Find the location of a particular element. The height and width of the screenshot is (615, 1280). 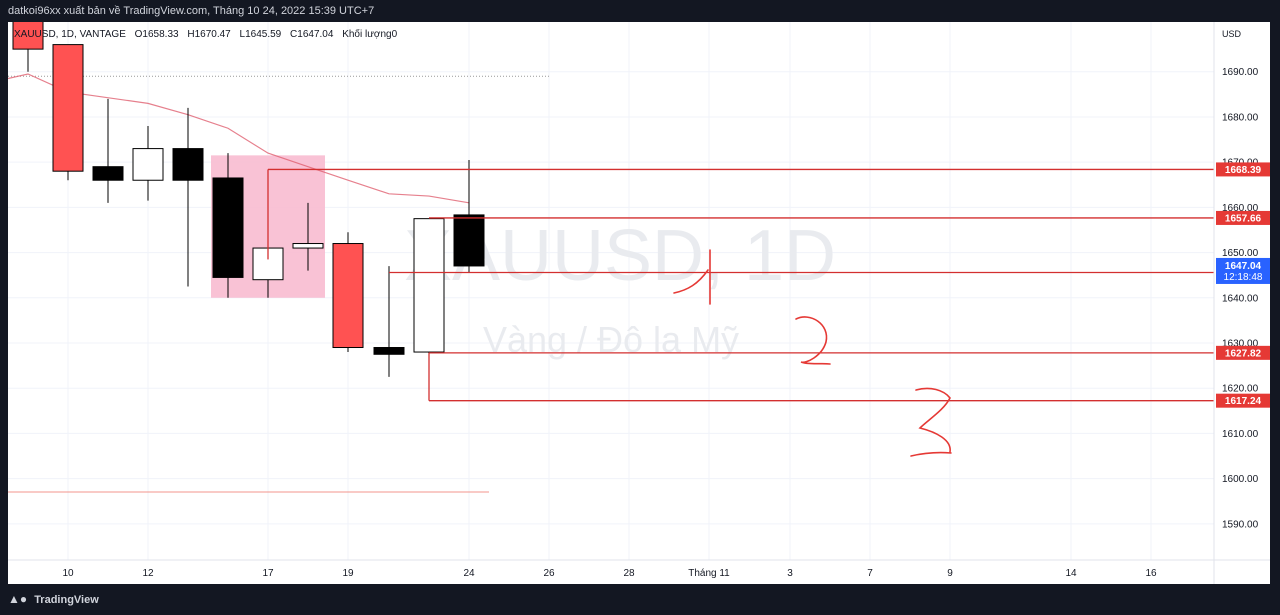

time-tick-label: 28 is located at coordinates (629, 573).